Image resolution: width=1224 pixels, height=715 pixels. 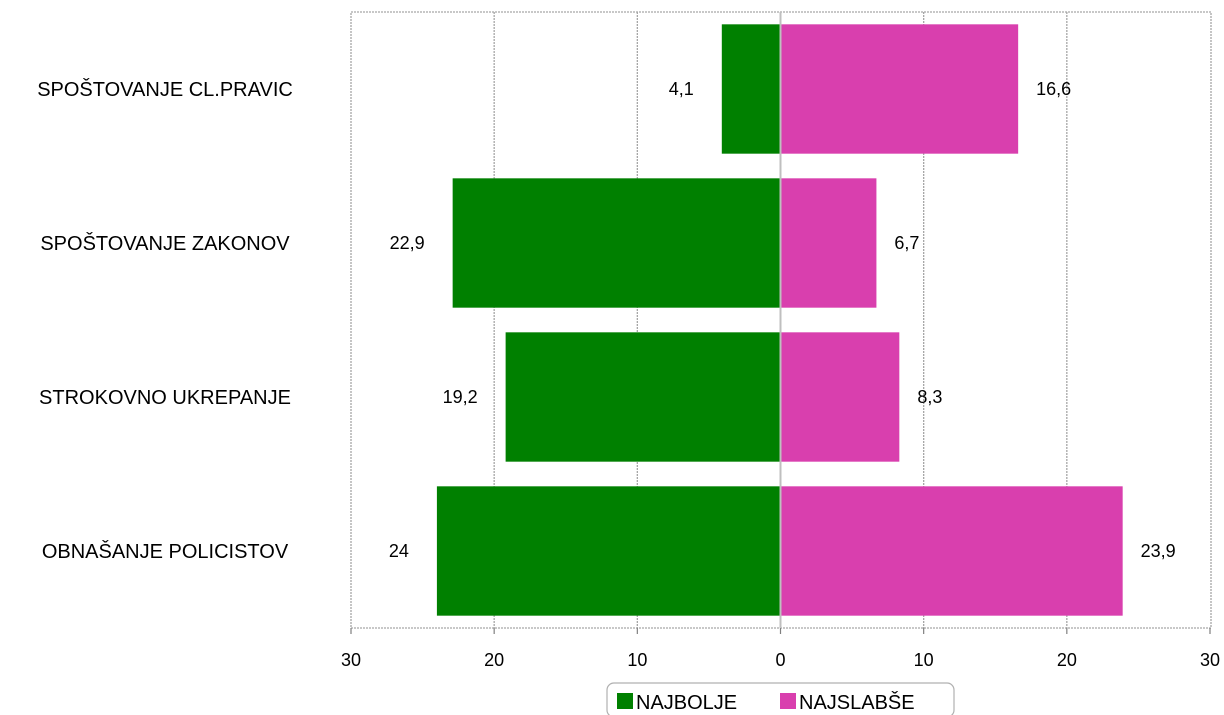 What do you see at coordinates (1053, 89) in the screenshot?
I see `data-label: 16,6` at bounding box center [1053, 89].